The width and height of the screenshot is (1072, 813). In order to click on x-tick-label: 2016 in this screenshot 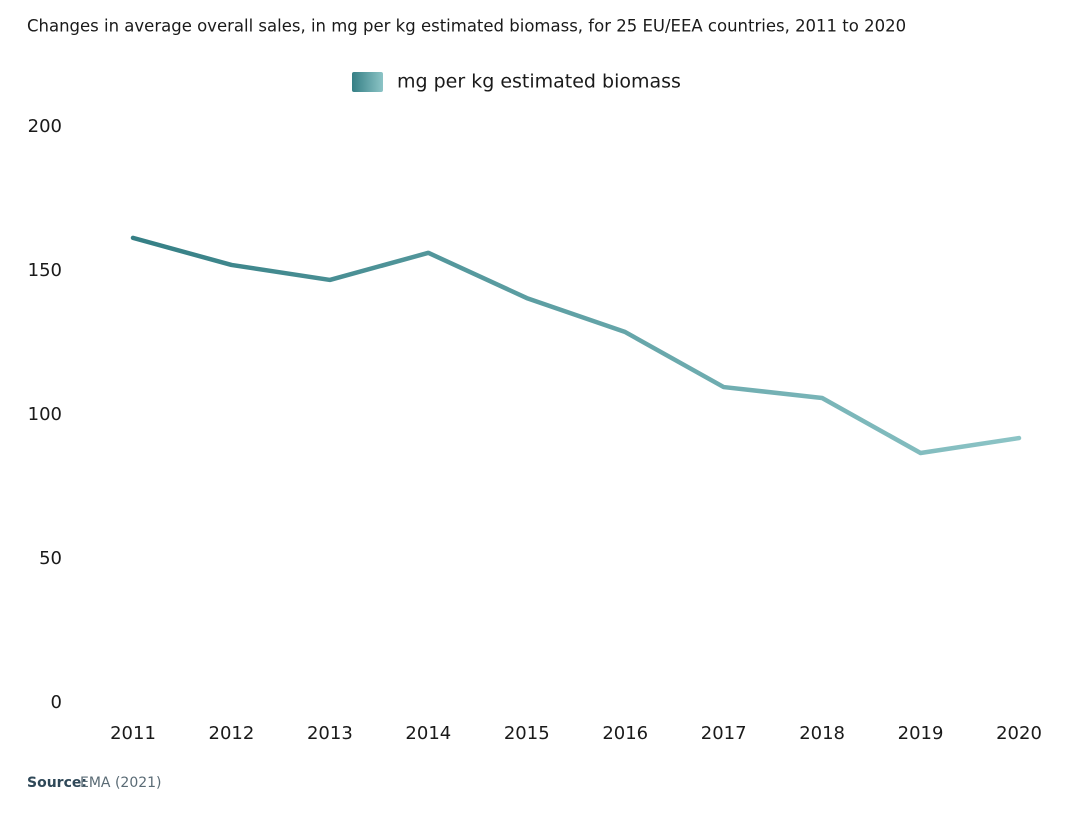, I will do `click(625, 733)`.